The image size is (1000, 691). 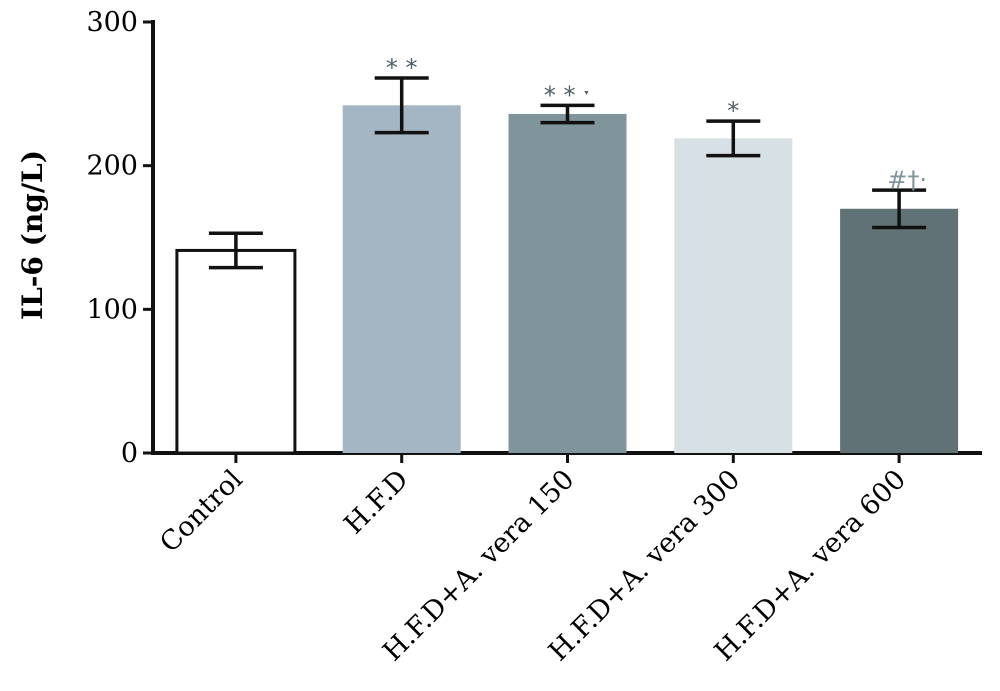 What do you see at coordinates (119, 238) in the screenshot?
I see `y-ticks: 0 100 200 300` at bounding box center [119, 238].